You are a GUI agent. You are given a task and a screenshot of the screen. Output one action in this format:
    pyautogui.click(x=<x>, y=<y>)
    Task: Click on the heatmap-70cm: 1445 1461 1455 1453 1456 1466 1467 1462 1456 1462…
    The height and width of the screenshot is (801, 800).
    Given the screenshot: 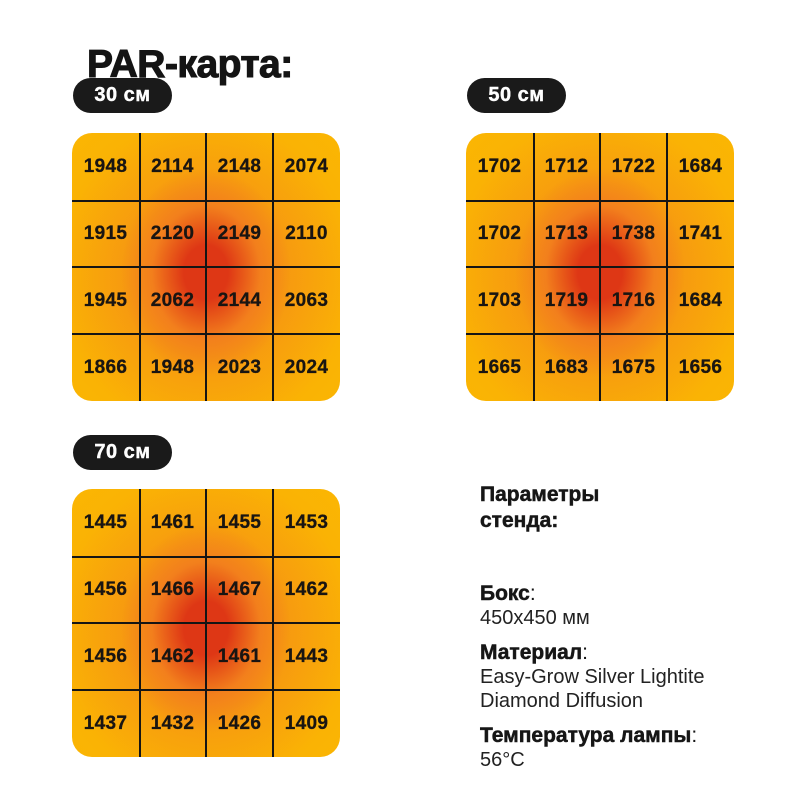 What is the action you would take?
    pyautogui.click(x=206, y=623)
    